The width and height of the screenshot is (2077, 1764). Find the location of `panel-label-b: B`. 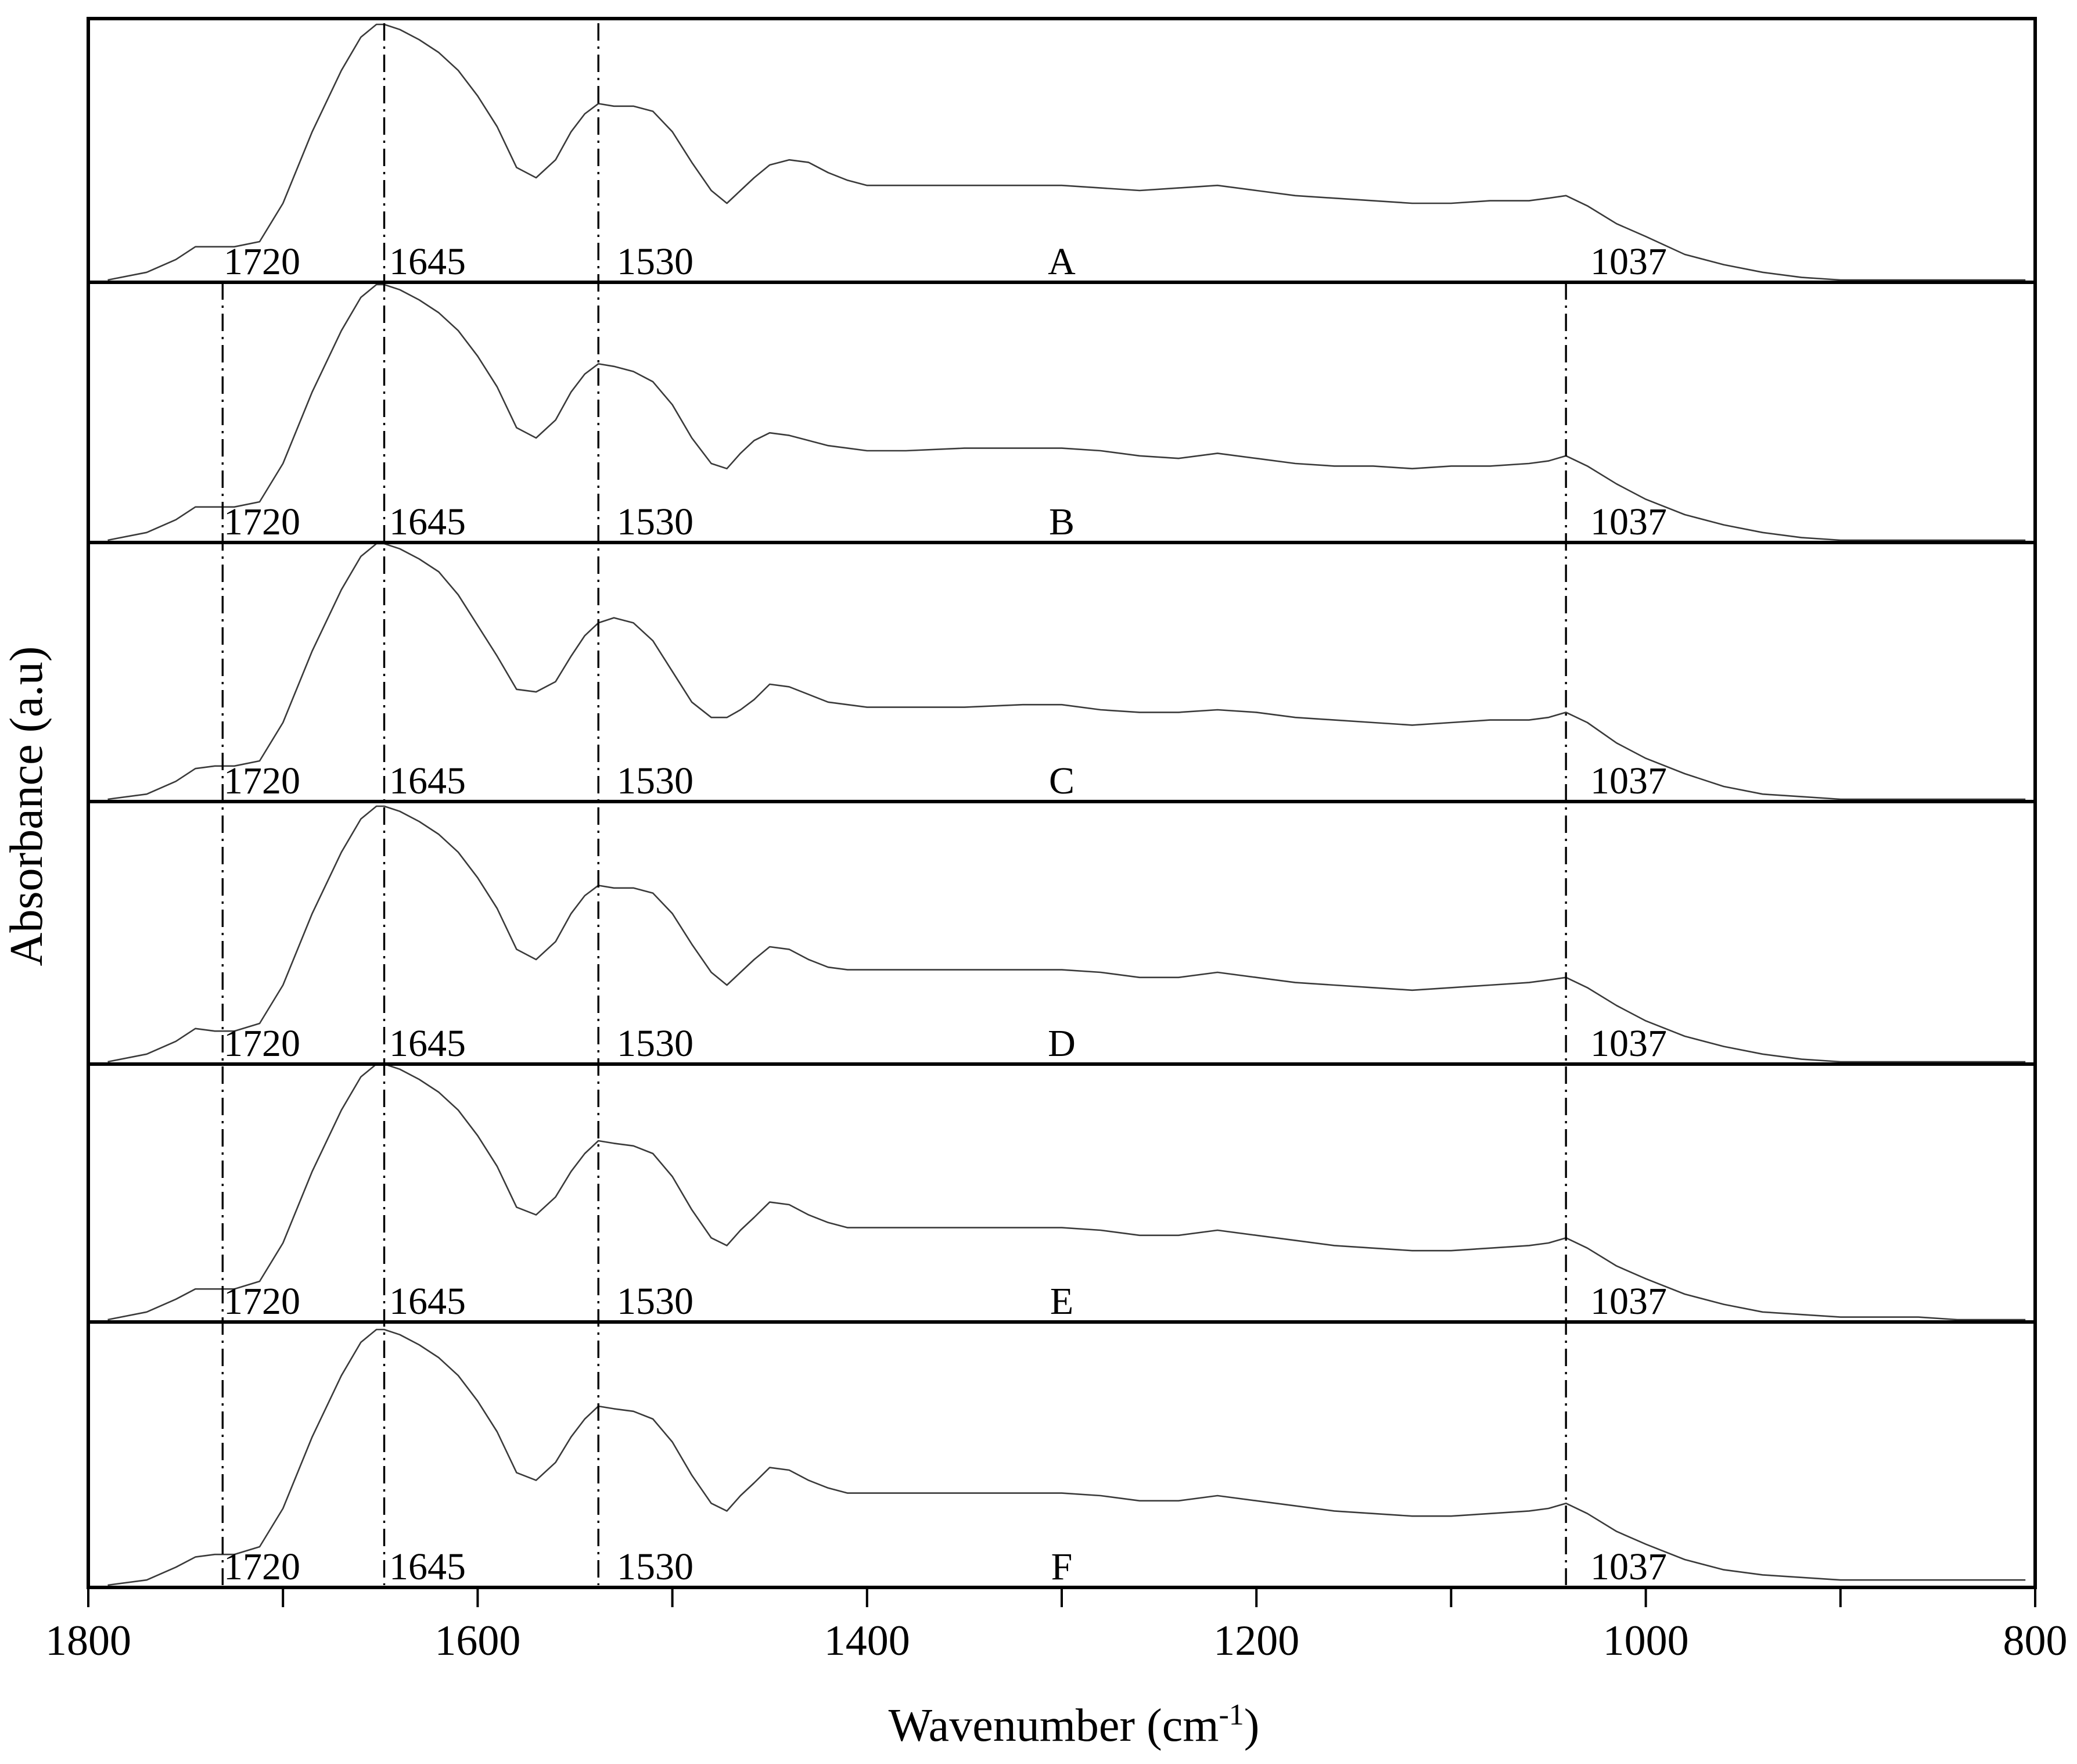

panel-label-b: B is located at coordinates (1062, 522).